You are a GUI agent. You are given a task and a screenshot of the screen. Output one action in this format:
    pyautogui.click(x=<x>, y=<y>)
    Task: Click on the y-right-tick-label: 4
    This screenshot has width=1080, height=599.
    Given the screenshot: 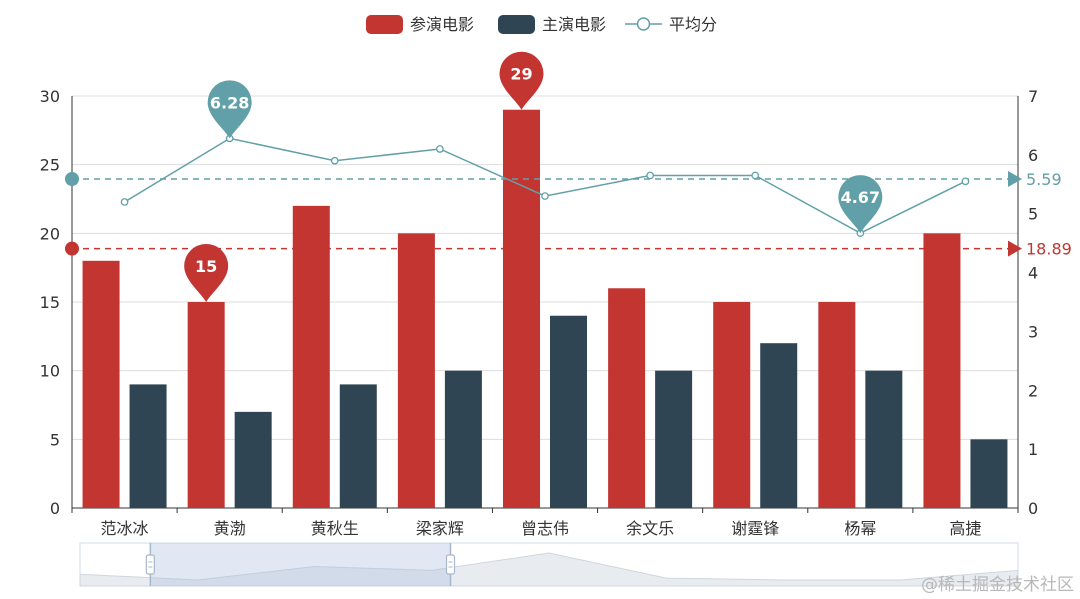 What is the action you would take?
    pyautogui.click(x=1033, y=273)
    